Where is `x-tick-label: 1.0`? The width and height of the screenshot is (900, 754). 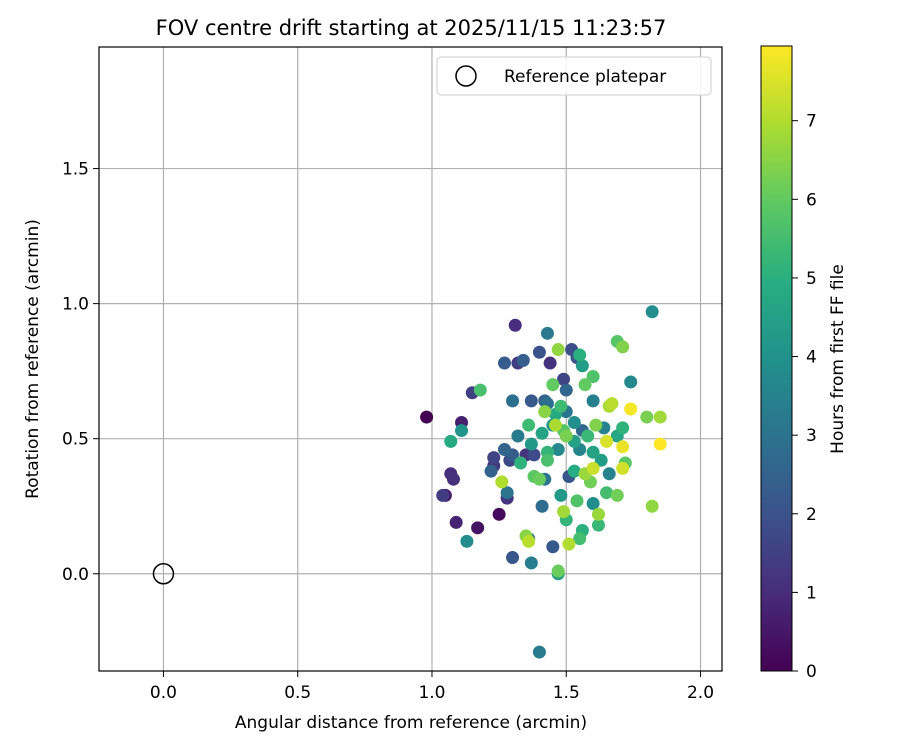 x-tick-label: 1.0 is located at coordinates (431, 693).